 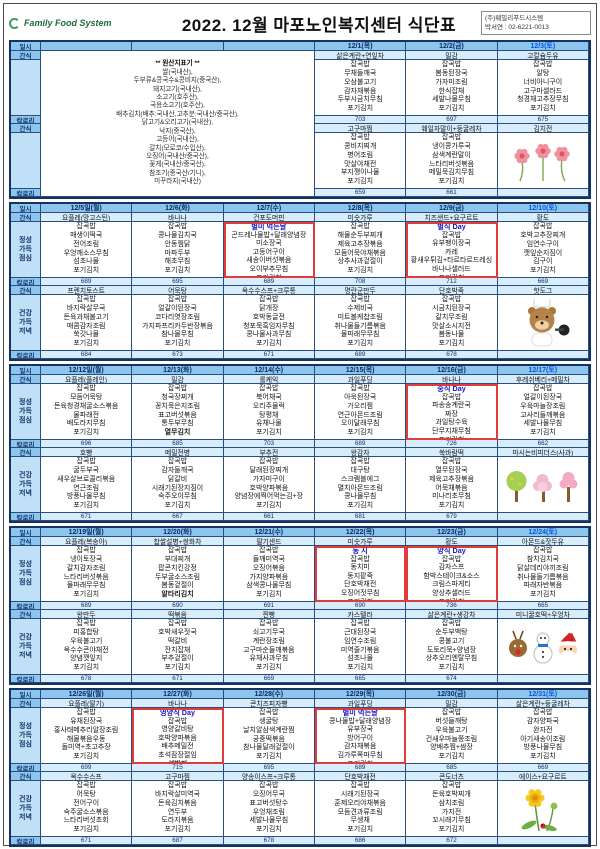 I want to click on lunch-cell: 잡곡밥 알탕 너비아니구이 고구마샐러드 청경채고추장무침 포기김치, so click(x=543, y=88).